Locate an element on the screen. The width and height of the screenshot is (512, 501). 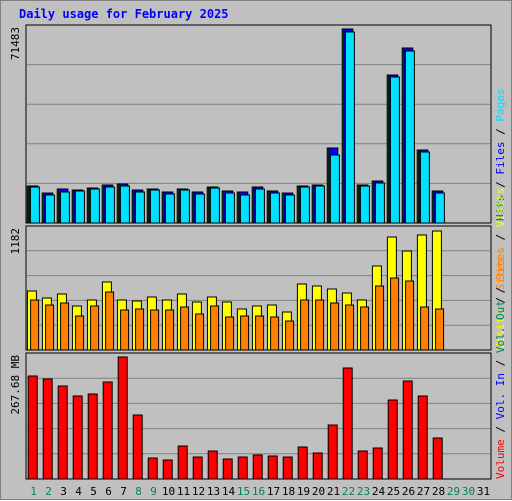
day-label-6: 6 is located at coordinates (108, 491).